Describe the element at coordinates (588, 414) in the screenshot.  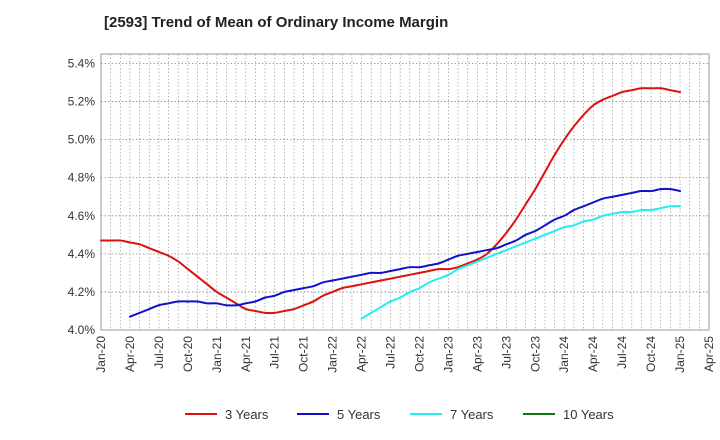
I see `legend-label-10-years: 10 Years` at that location.